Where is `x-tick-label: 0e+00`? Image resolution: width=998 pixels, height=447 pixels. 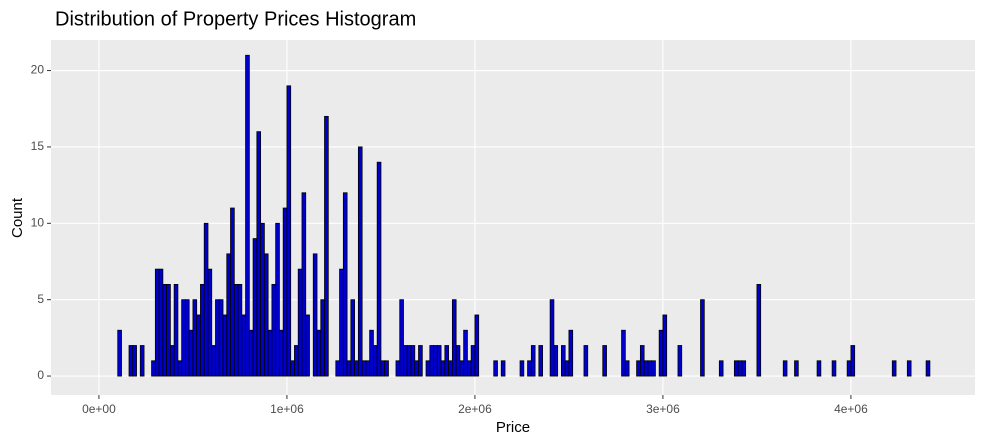 x-tick-label: 0e+00 is located at coordinates (99, 409).